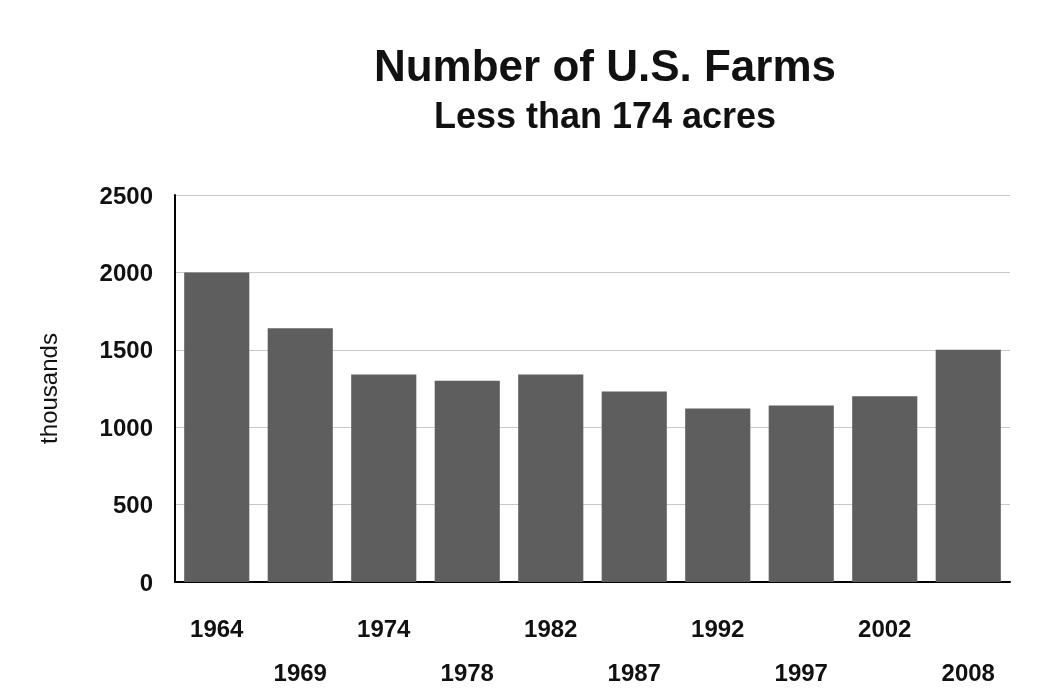  I want to click on y-axis-title: thousands, so click(48, 388).